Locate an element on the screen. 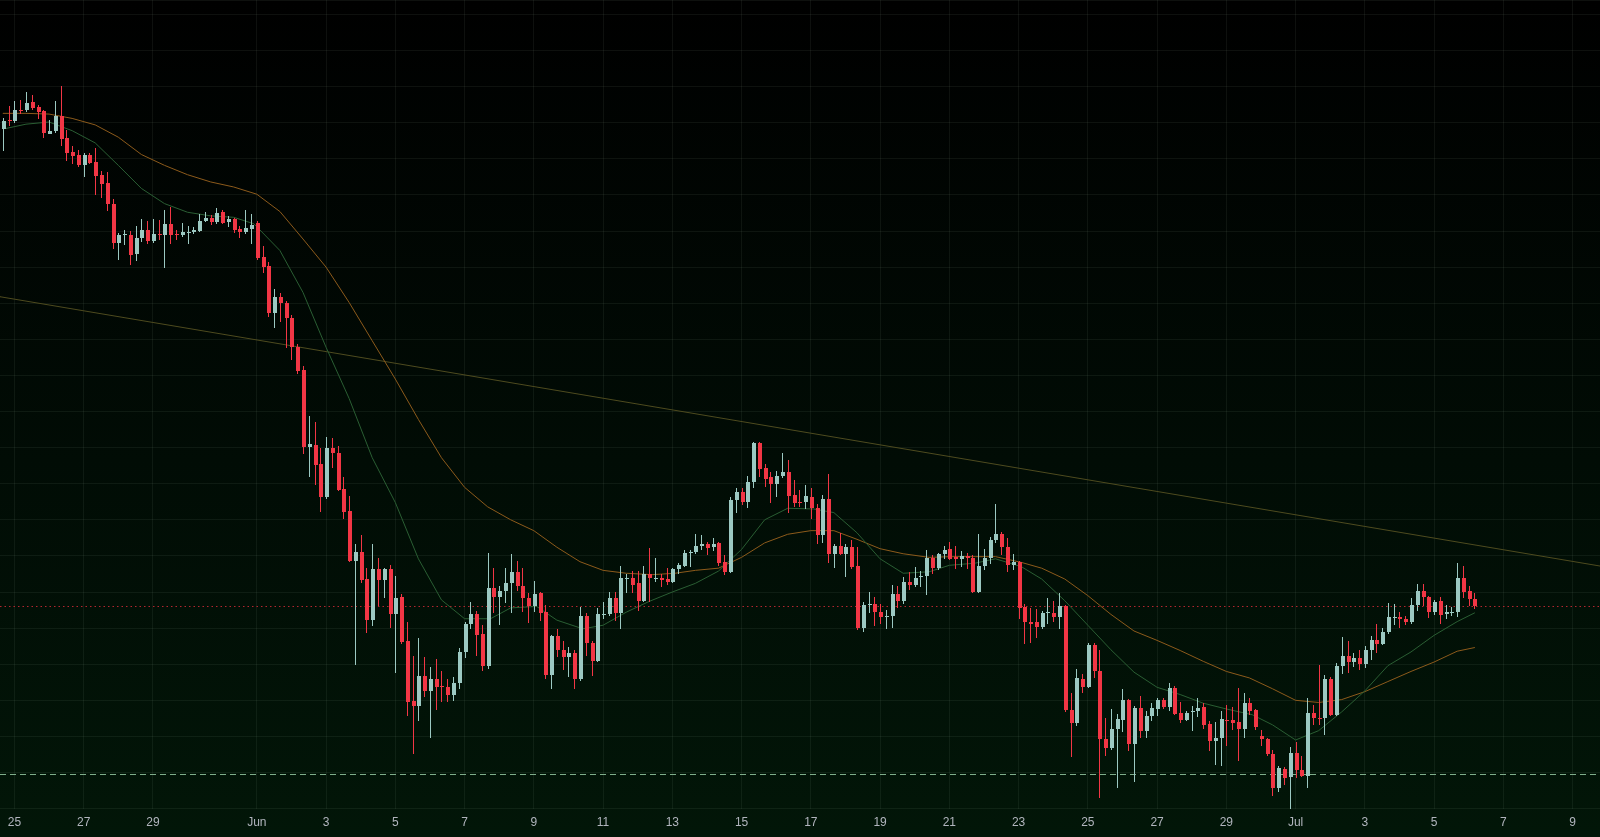  x-tick-label: 19 is located at coordinates (880, 822).